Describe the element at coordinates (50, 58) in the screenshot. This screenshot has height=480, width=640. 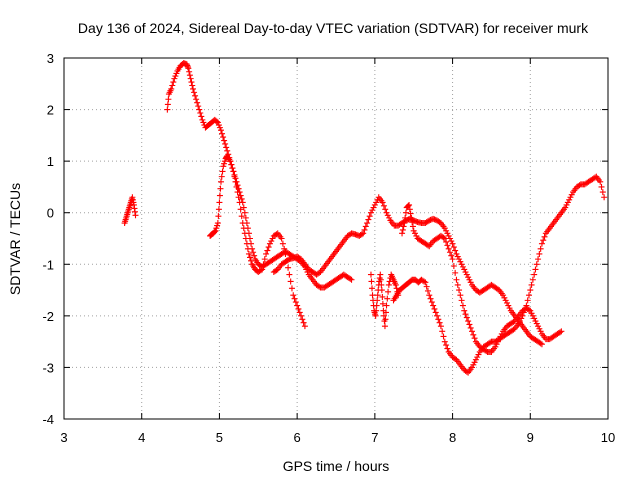
I see `y-tick-label: 3` at that location.